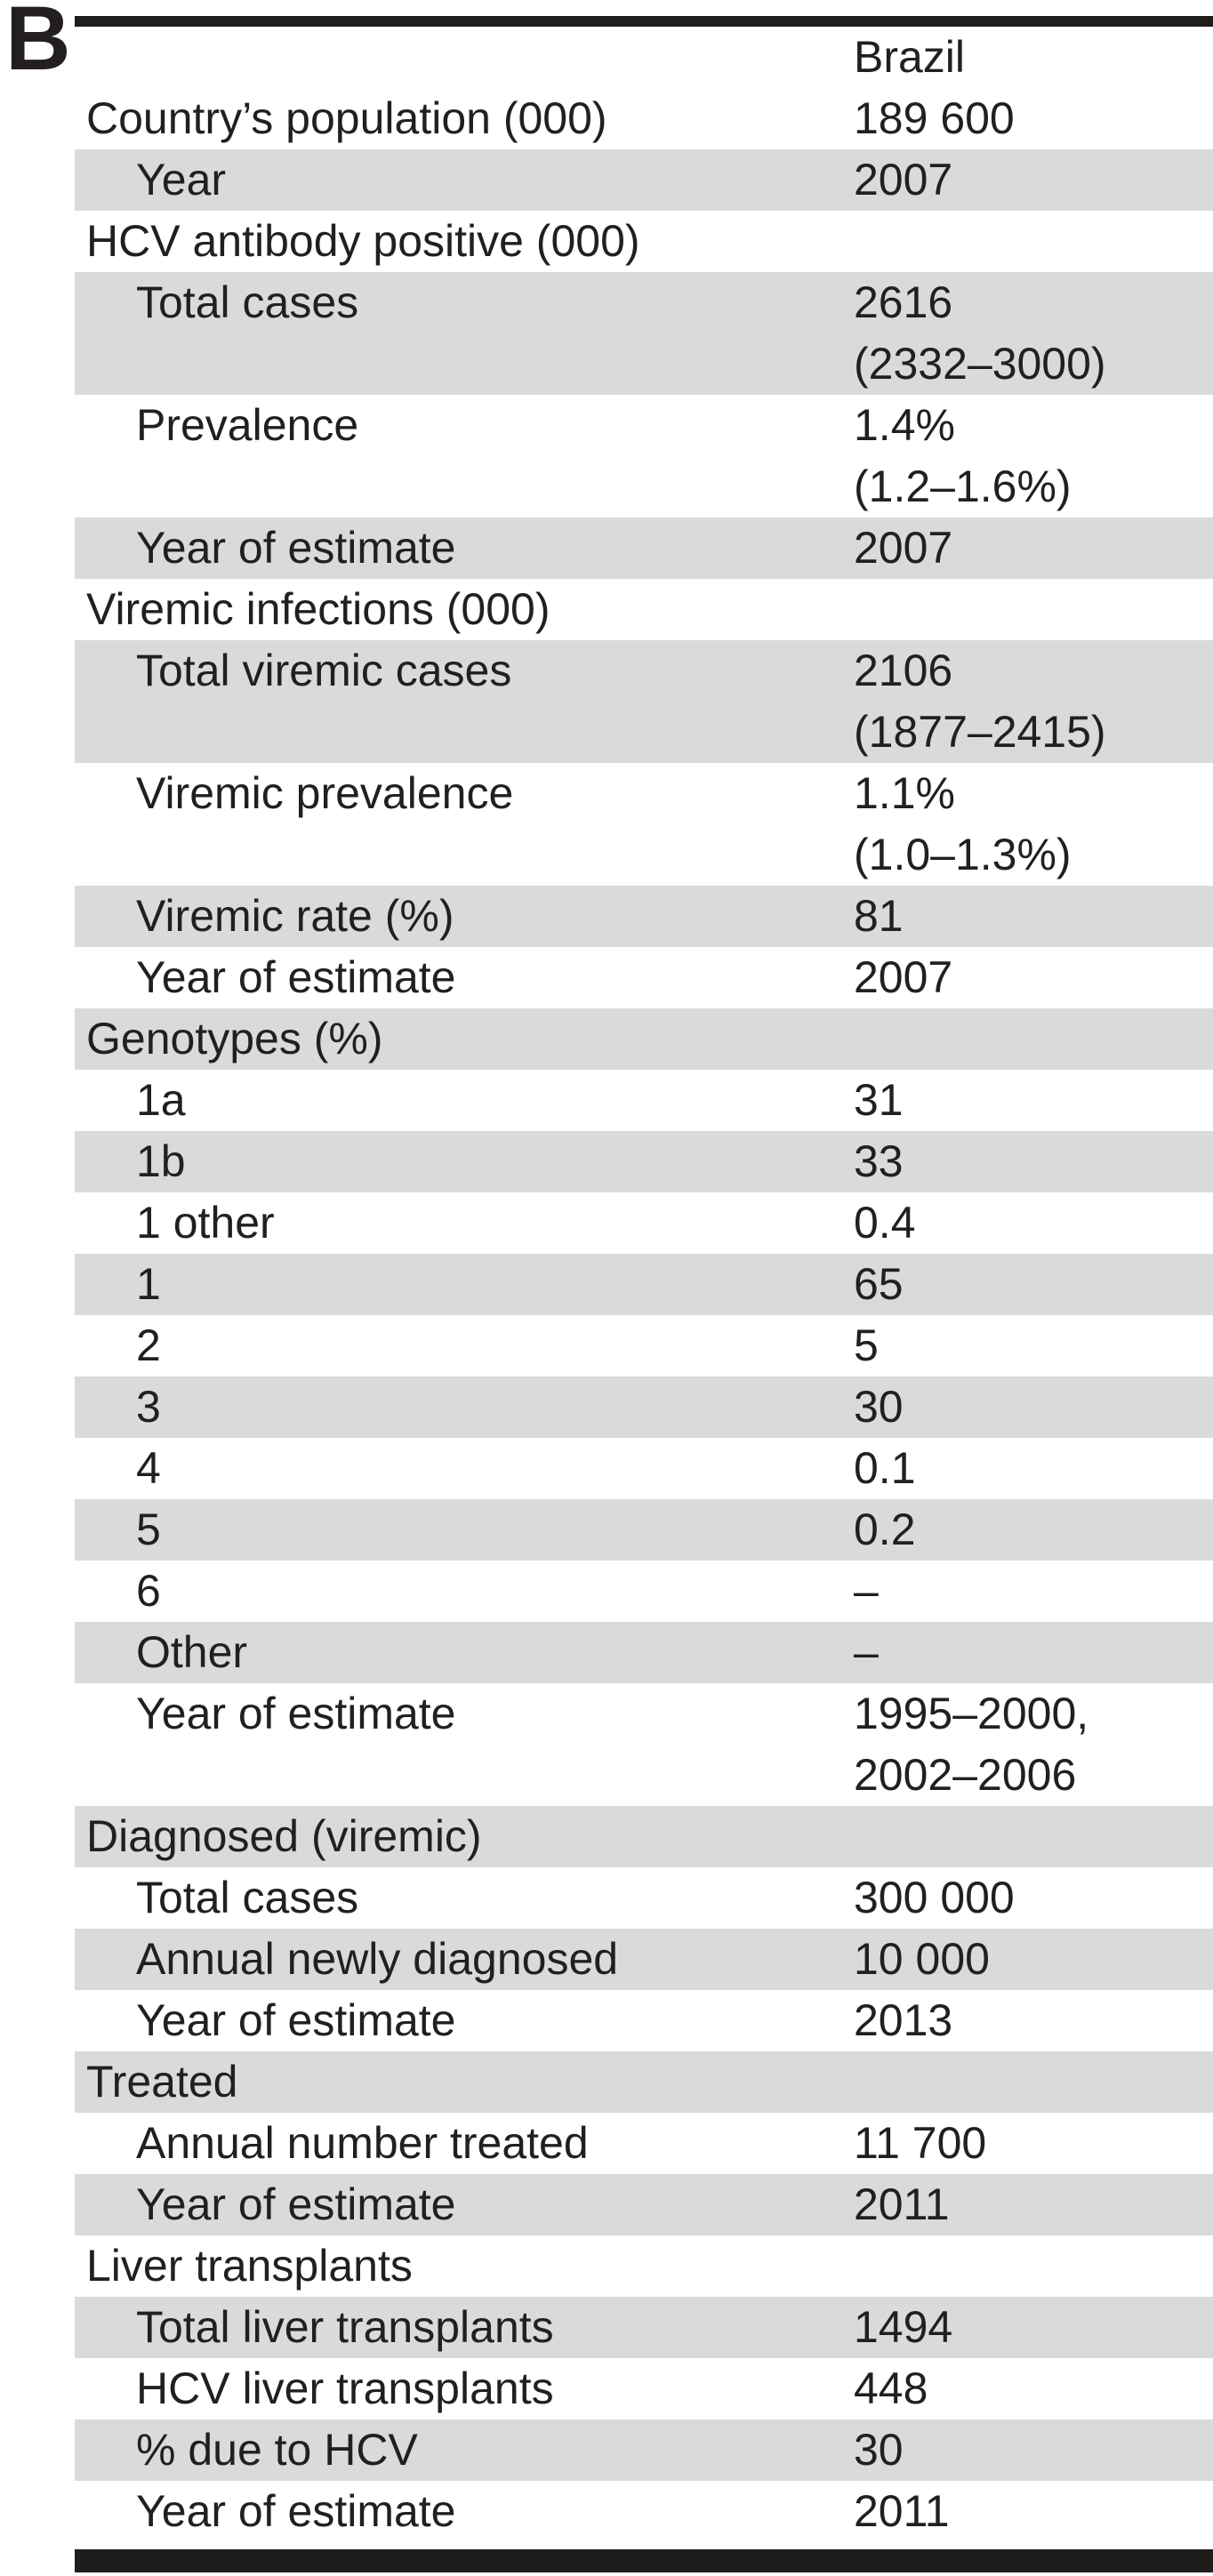  I want to click on row-value-line-1: 0.2, so click(885, 1529).